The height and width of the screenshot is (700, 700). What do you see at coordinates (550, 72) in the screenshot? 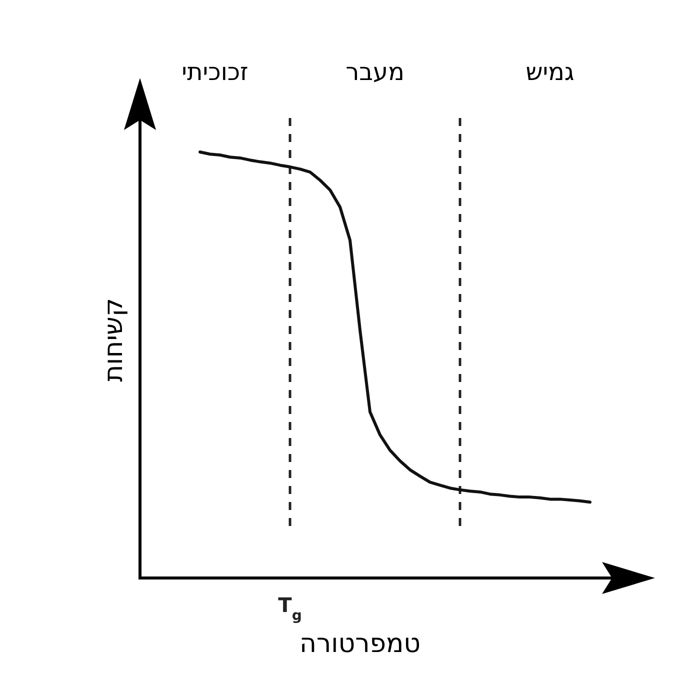
I see `text: גמיש` at bounding box center [550, 72].